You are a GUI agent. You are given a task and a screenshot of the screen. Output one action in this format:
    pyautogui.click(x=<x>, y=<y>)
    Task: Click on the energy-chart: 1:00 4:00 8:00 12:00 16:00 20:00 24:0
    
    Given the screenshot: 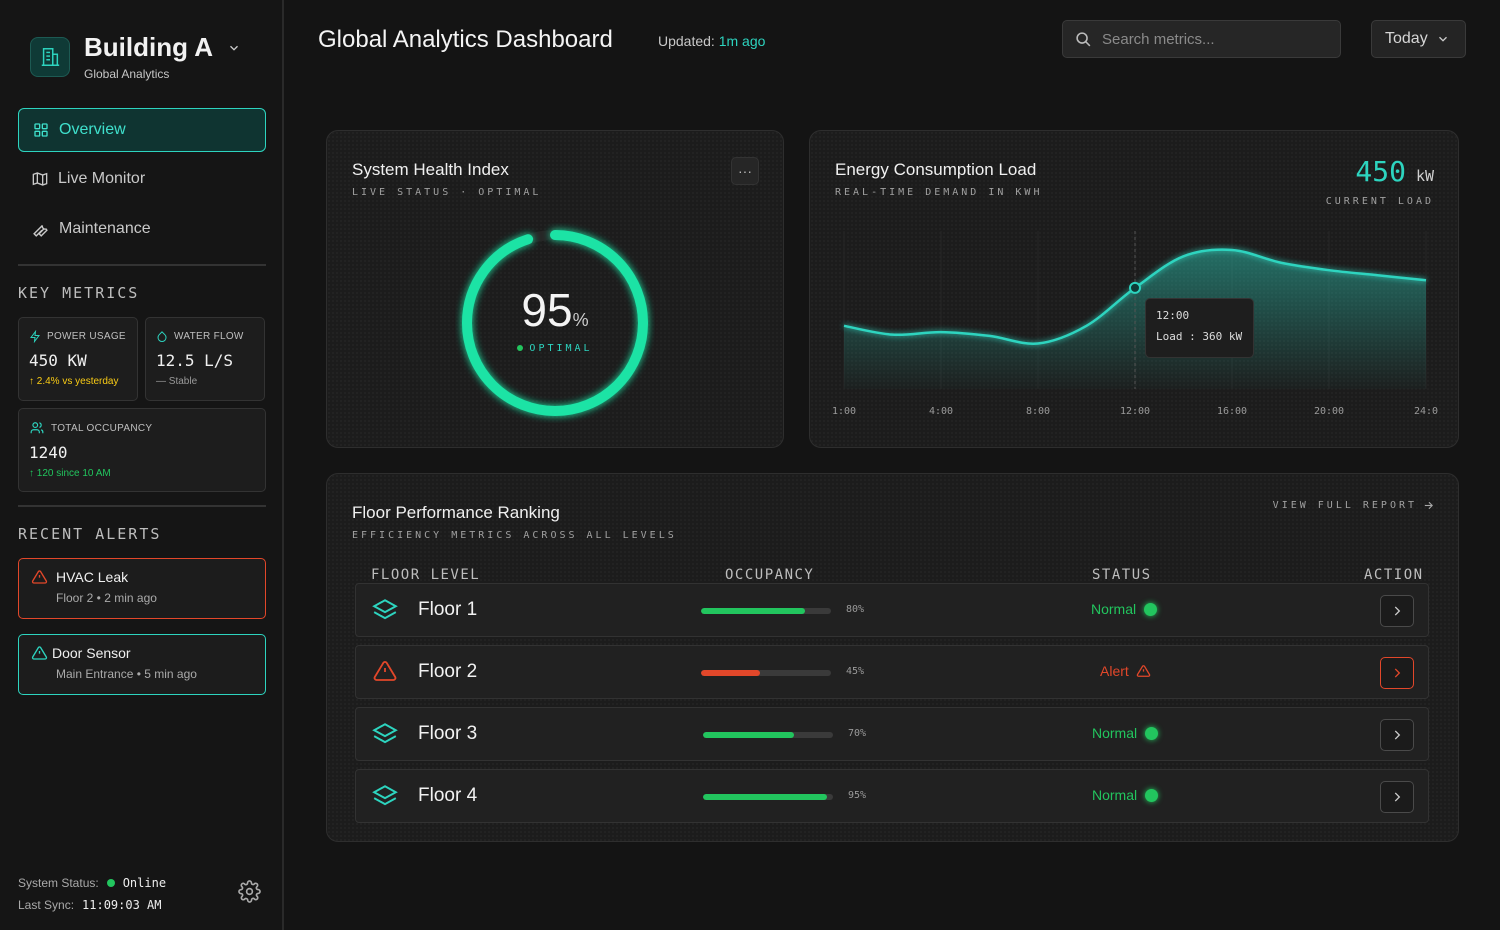 What is the action you would take?
    pyautogui.click(x=1135, y=324)
    